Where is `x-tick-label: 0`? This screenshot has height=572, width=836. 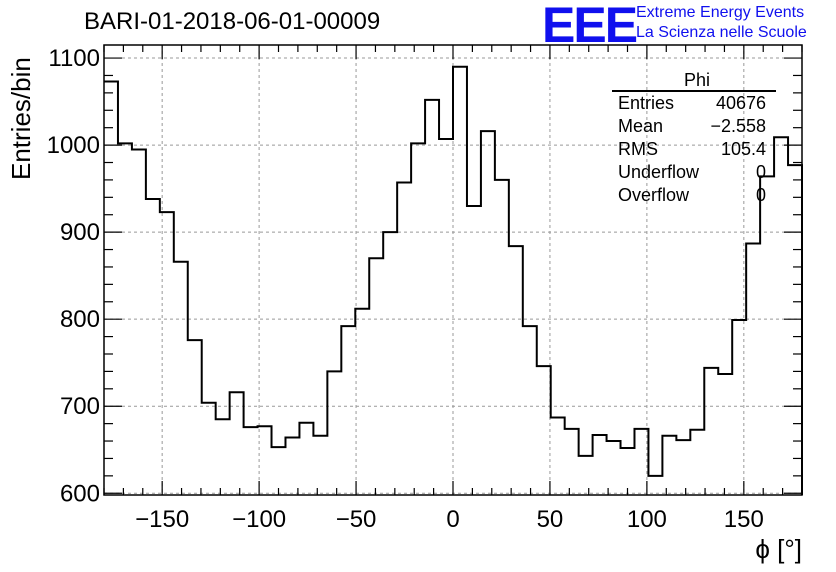
x-tick-label: 0 is located at coordinates (452, 519).